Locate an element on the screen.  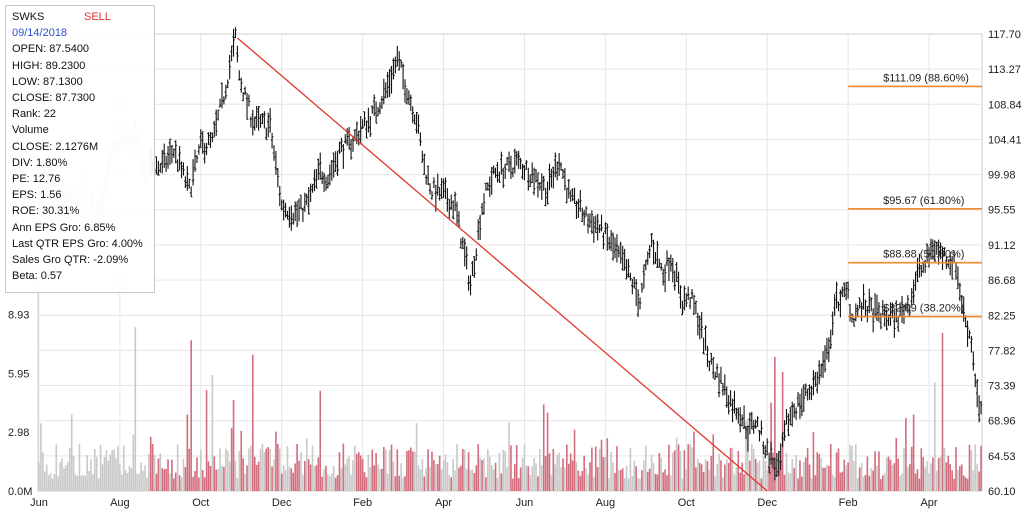
price-tick-label: 86.68 is located at coordinates (1002, 281).